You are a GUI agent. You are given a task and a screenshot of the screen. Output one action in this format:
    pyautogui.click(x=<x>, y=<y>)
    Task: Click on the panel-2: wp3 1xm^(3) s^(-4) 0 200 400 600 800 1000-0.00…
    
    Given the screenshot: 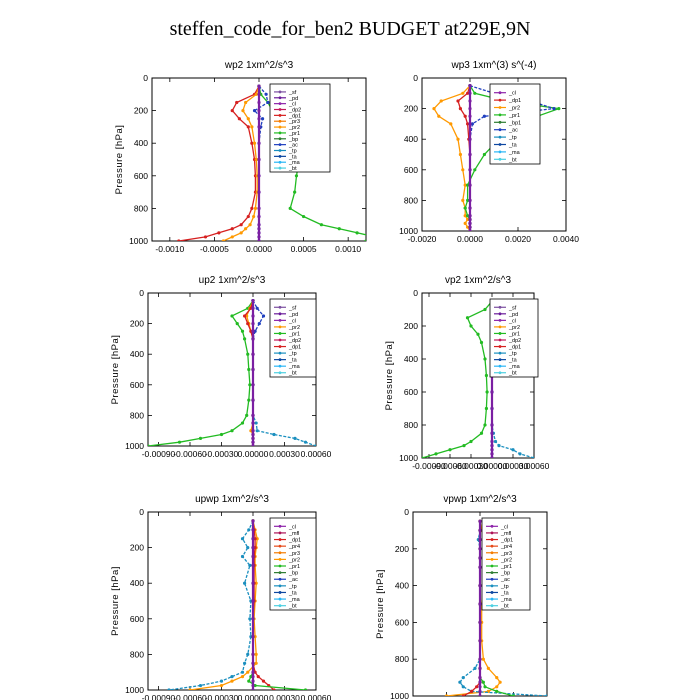 What is the action you would take?
    pyautogui.click(x=489, y=152)
    